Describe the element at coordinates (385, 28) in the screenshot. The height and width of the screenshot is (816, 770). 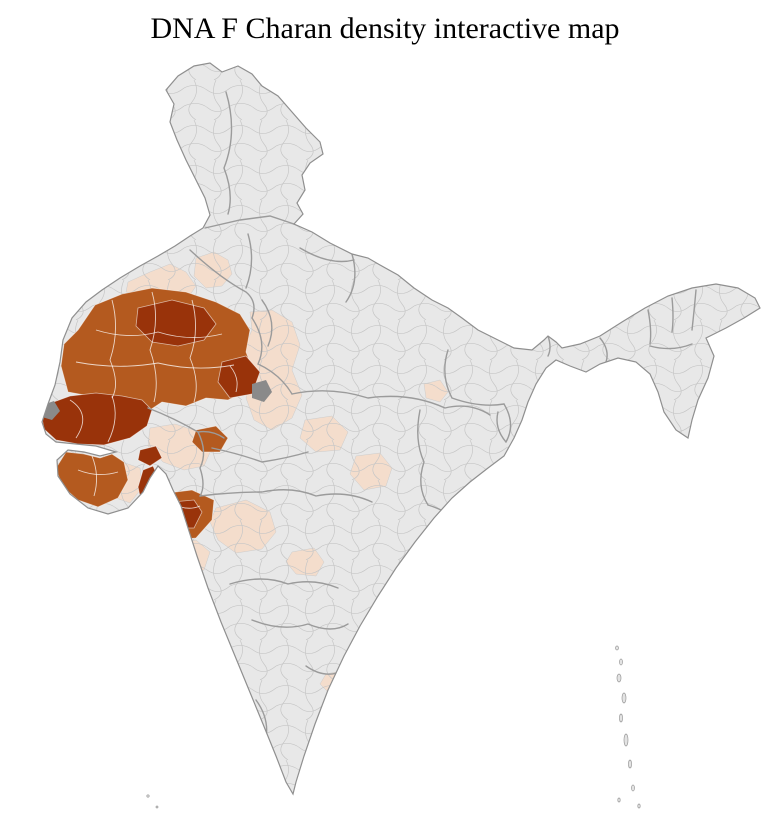
I see `page-title: DNA F Charan density interactive map` at that location.